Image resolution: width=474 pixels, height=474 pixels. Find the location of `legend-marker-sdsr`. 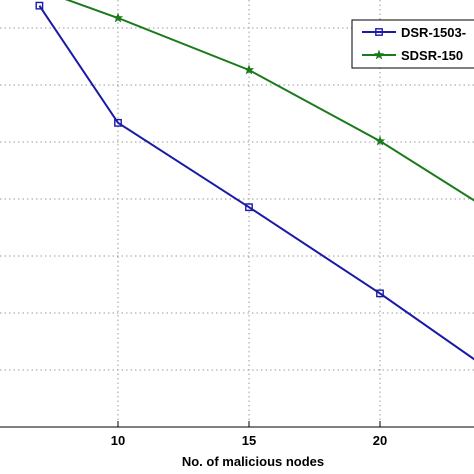

legend-marker-sdsr is located at coordinates (379, 54).